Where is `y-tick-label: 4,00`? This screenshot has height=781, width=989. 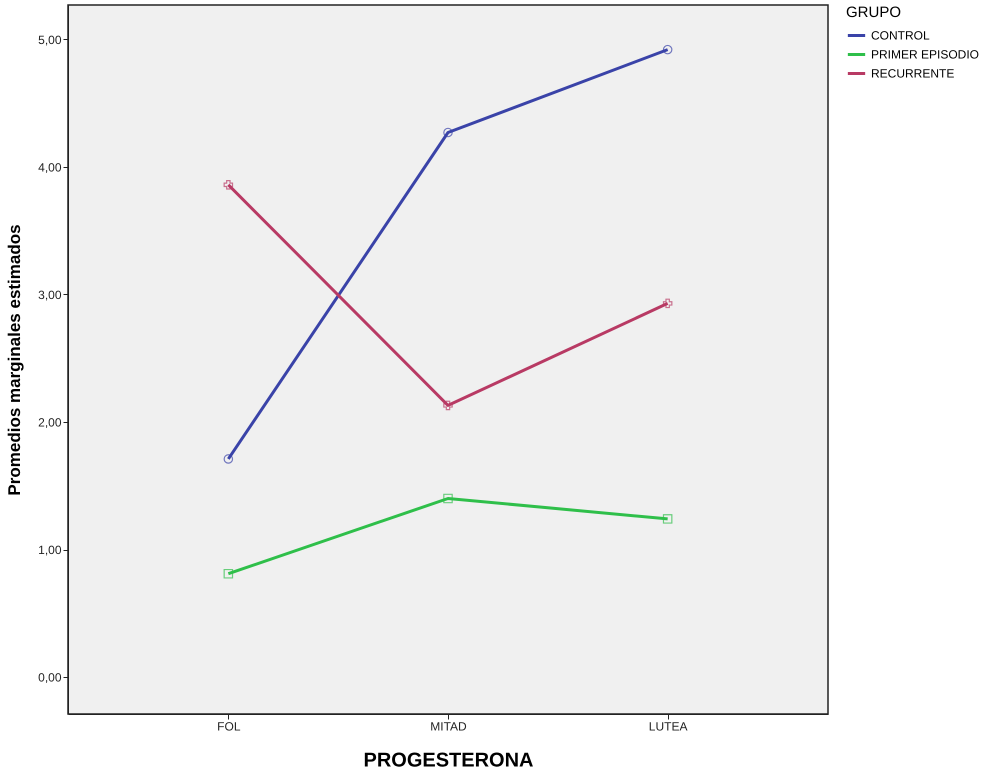
y-tick-label: 4,00 is located at coordinates (50, 167).